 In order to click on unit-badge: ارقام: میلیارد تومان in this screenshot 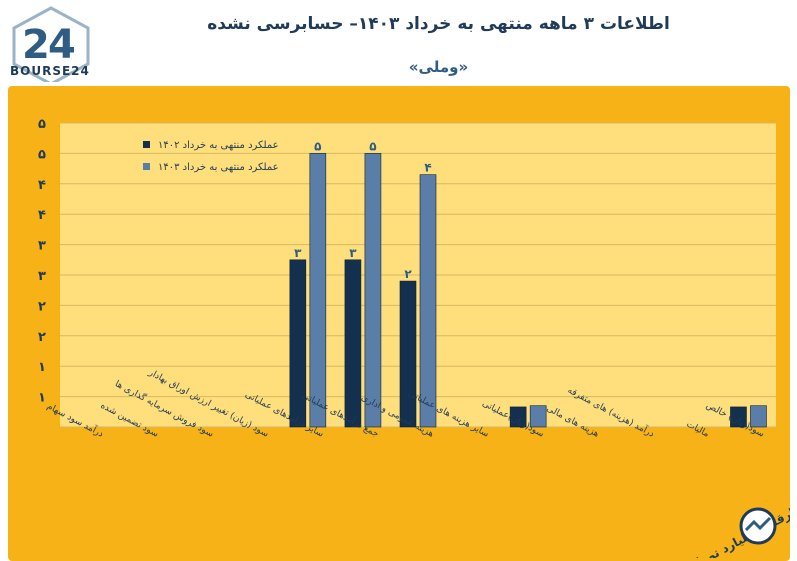, I will do `click(735, 528)`.